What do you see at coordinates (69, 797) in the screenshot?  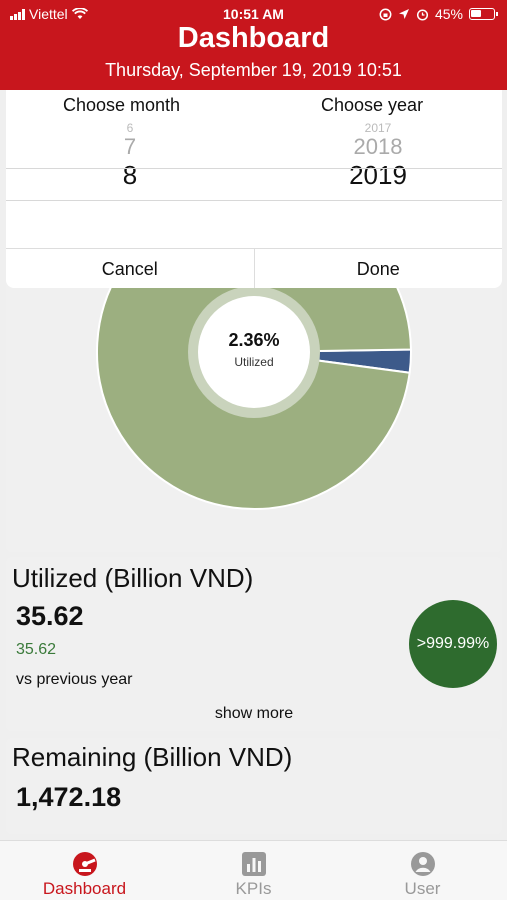 I see `remaining-value: 1,472.18` at bounding box center [69, 797].